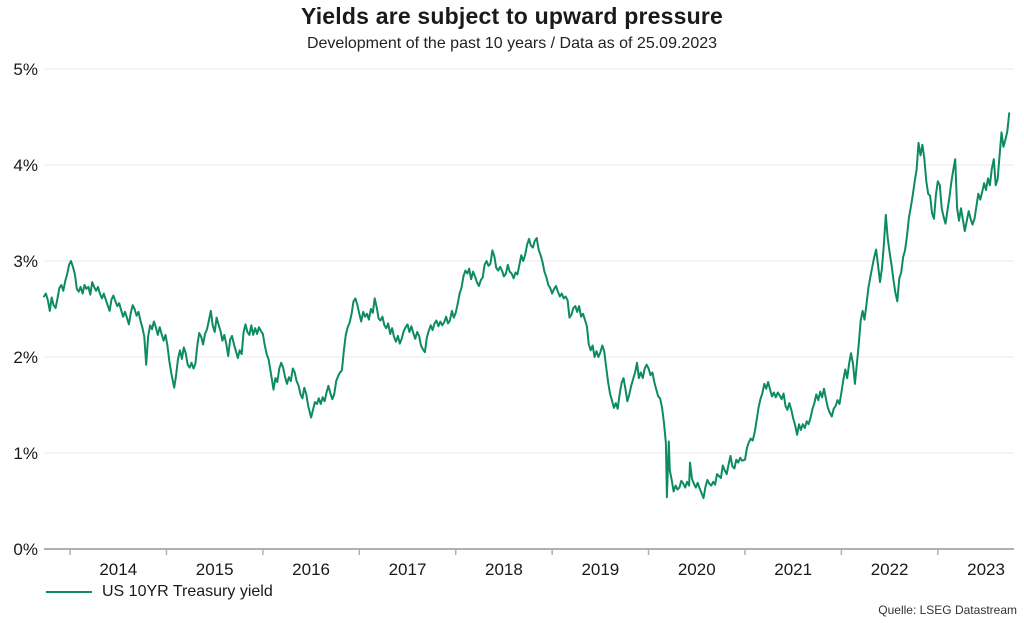 This screenshot has width=1024, height=623. What do you see at coordinates (697, 569) in the screenshot?
I see `x-axis-tick-label: 2020` at bounding box center [697, 569].